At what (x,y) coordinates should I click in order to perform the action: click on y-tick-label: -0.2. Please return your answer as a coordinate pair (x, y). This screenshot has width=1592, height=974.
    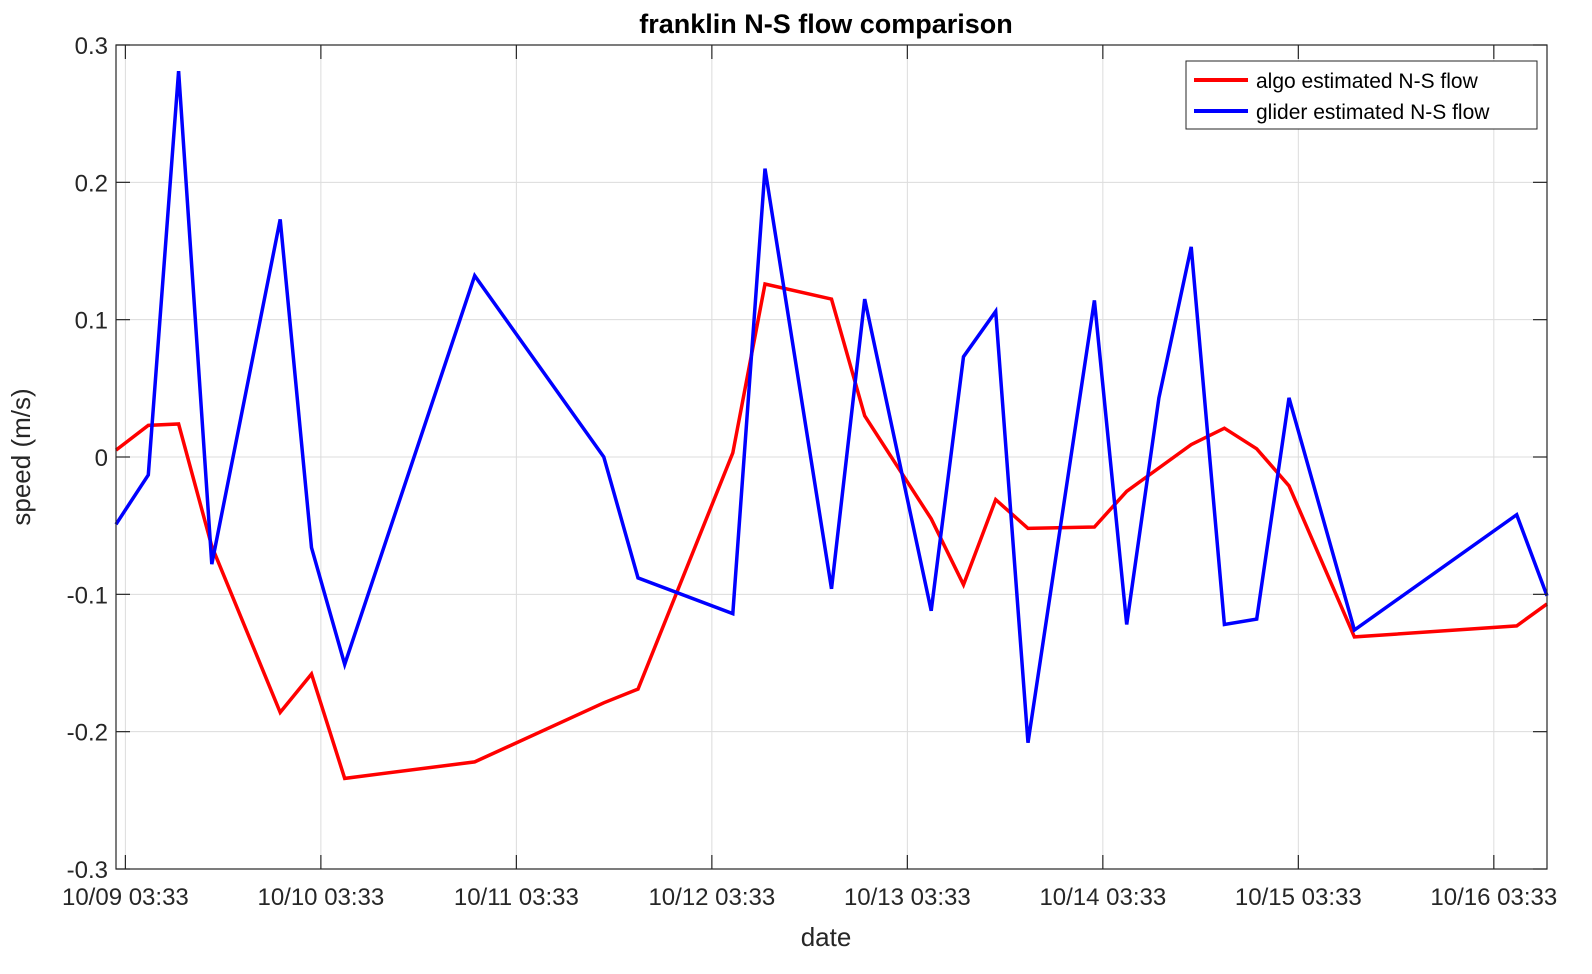
    Looking at the image, I should click on (87, 733).